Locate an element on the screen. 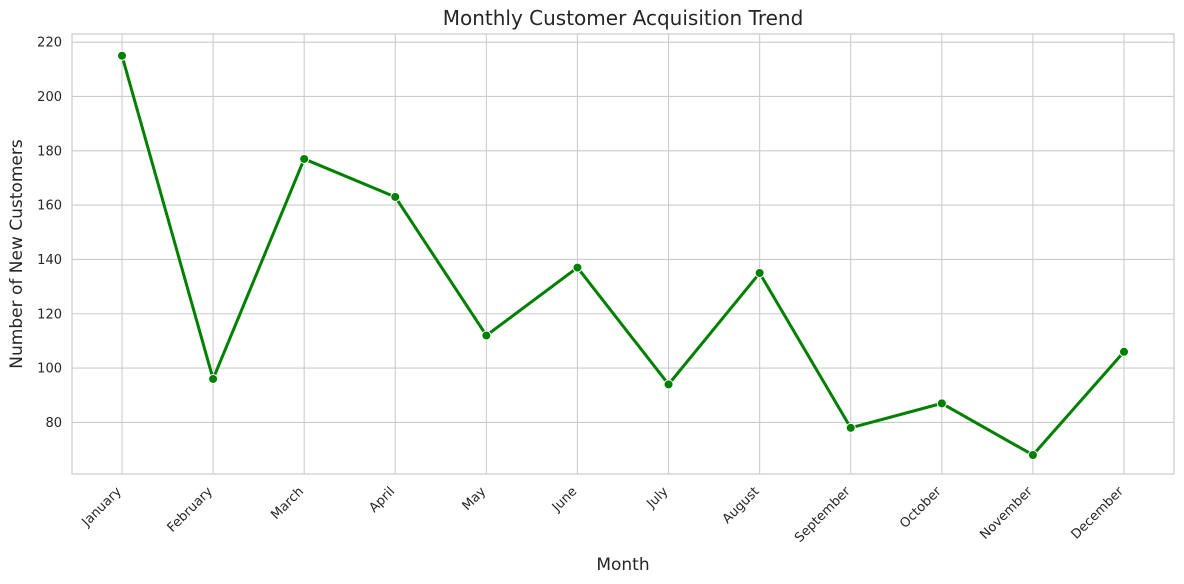 The width and height of the screenshot is (1184, 584). y-tick-label: 140 is located at coordinates (49, 260).